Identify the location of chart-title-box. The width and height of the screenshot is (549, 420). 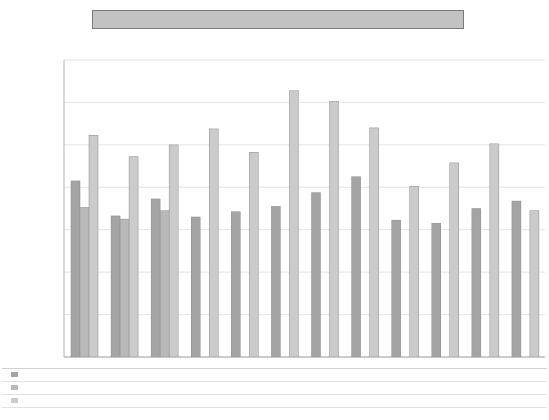
(278, 19).